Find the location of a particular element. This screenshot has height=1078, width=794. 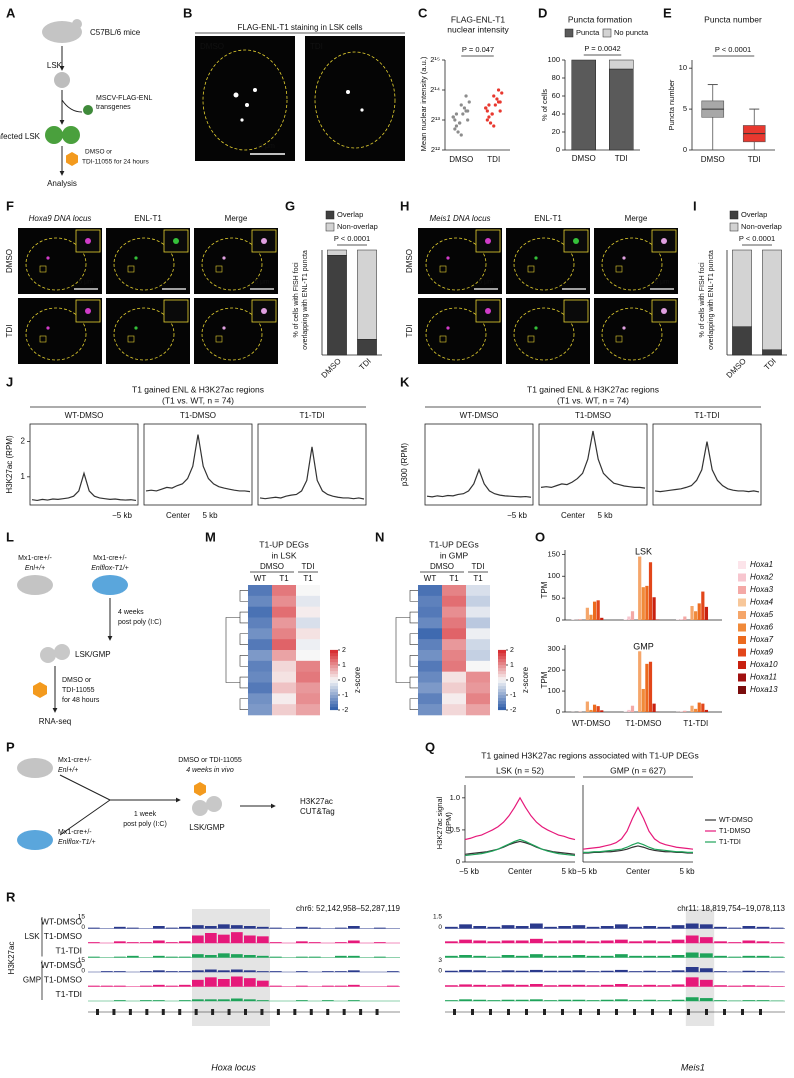

legend-label: Puncta is located at coordinates (588, 32).